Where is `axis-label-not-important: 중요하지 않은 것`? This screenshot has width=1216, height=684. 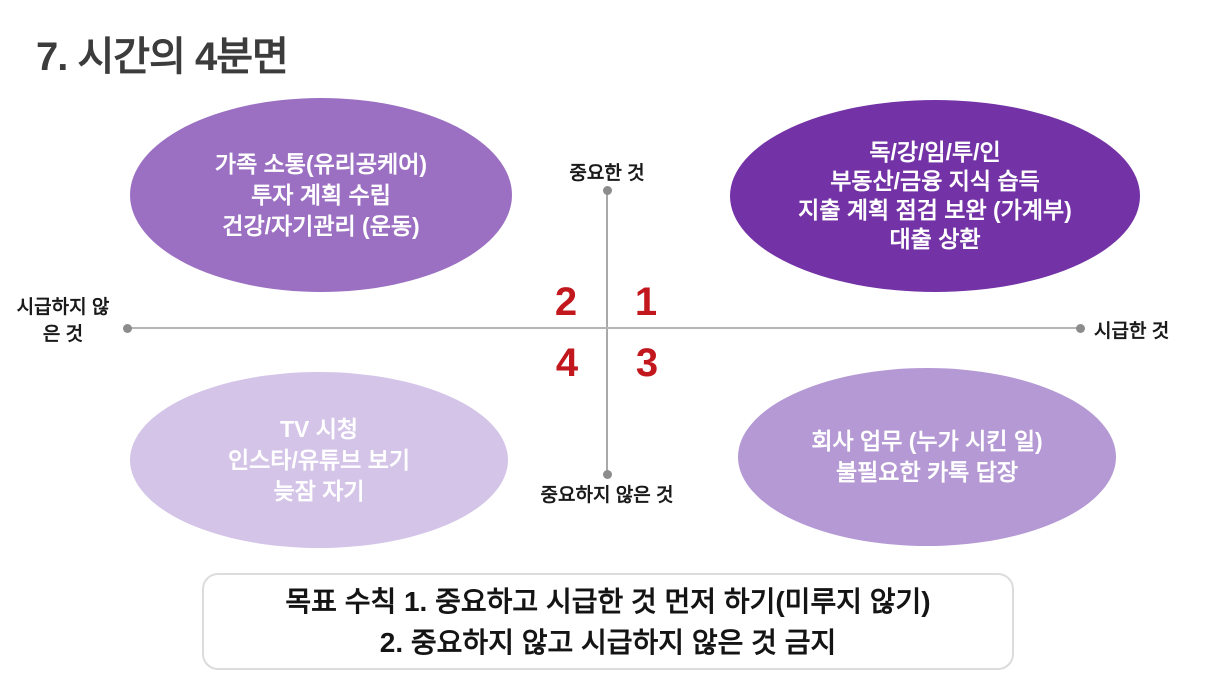 axis-label-not-important: 중요하지 않은 것 is located at coordinates (607, 495).